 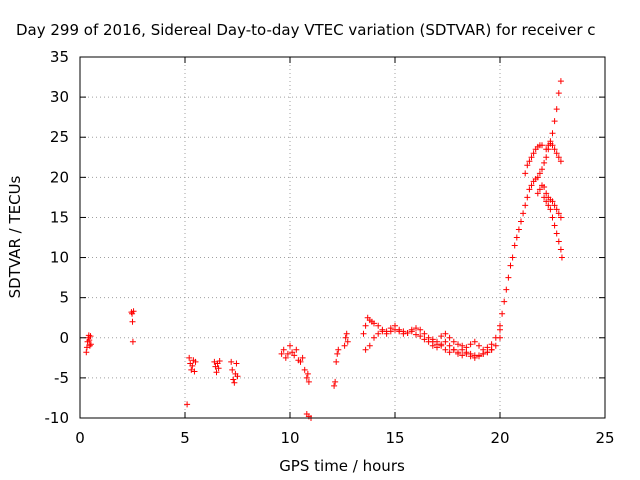 What do you see at coordinates (59, 177) in the screenshot?
I see `y-tick-label: 20` at bounding box center [59, 177].